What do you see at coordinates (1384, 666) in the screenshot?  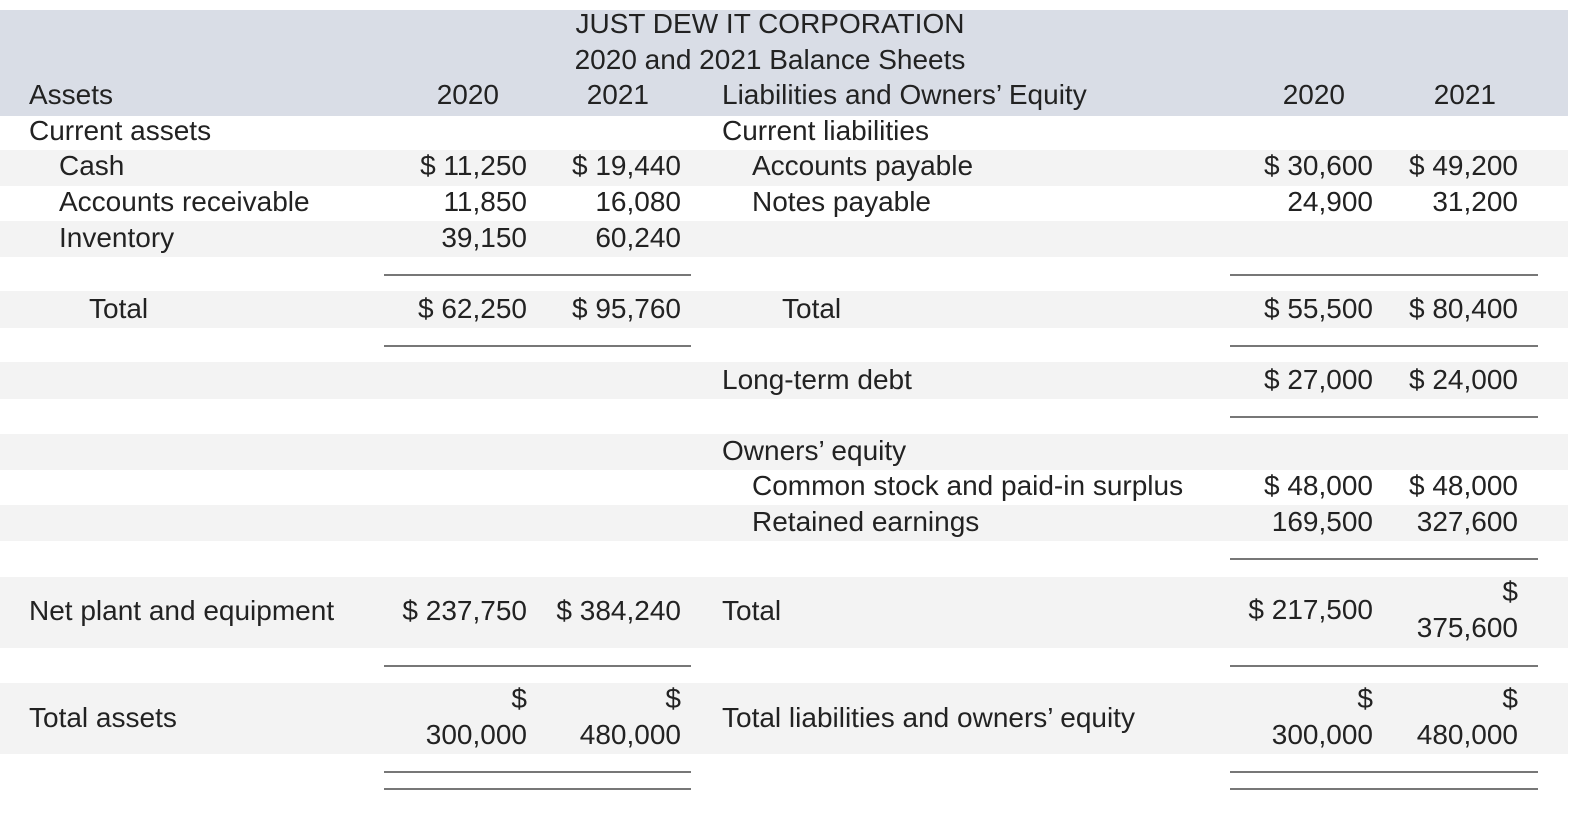 I see `equity-total-rule` at bounding box center [1384, 666].